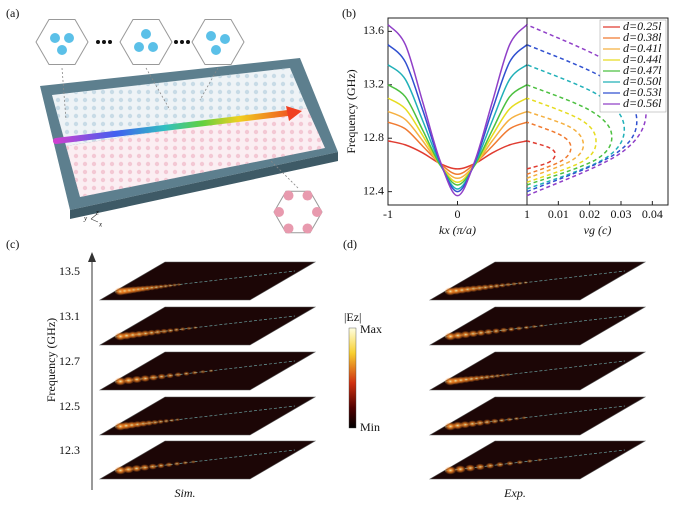 The height and width of the screenshot is (511, 697). I want to click on colorbar-min: Min, so click(370, 427).